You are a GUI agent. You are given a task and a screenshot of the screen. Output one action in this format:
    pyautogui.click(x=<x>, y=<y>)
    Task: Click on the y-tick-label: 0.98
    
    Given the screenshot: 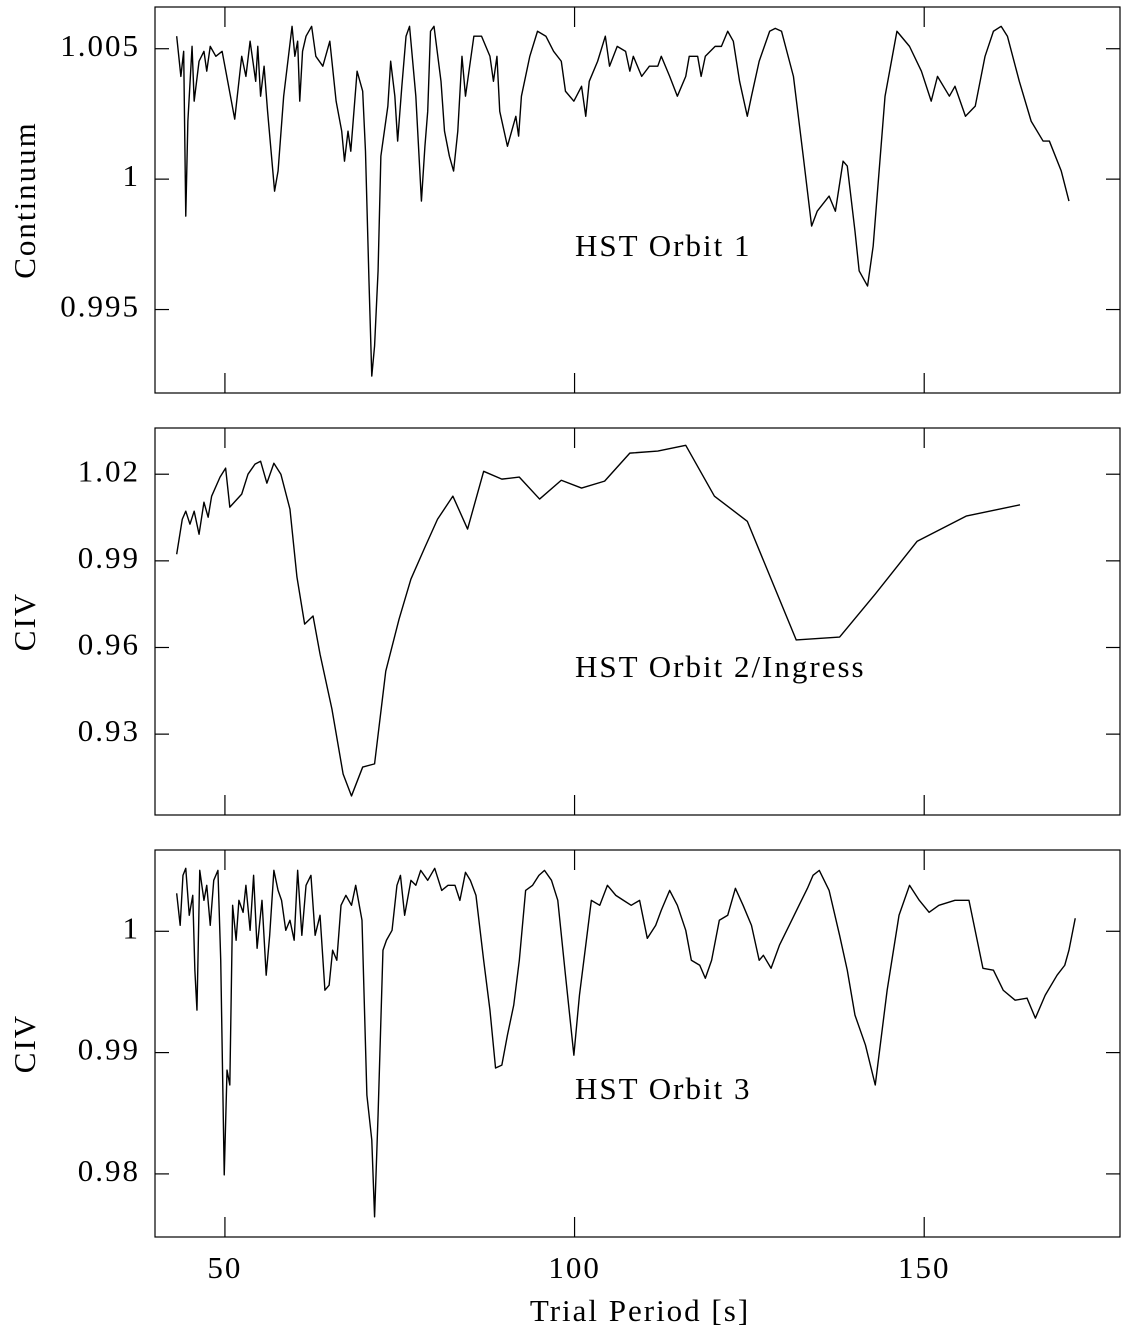 What is the action you would take?
    pyautogui.click(x=109, y=1170)
    